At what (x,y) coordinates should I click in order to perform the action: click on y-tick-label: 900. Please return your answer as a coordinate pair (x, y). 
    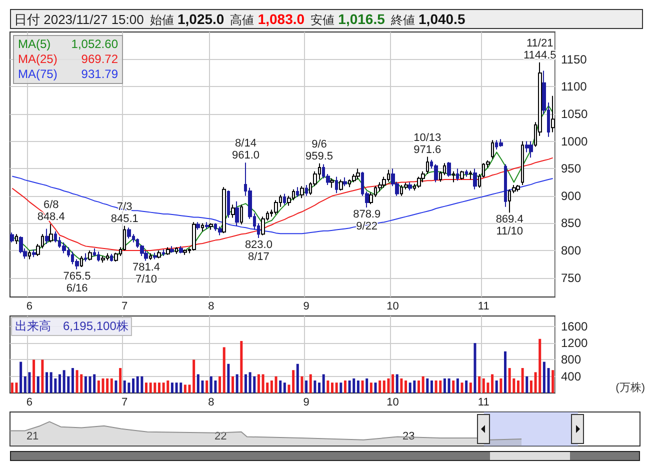
    Looking at the image, I should click on (571, 195).